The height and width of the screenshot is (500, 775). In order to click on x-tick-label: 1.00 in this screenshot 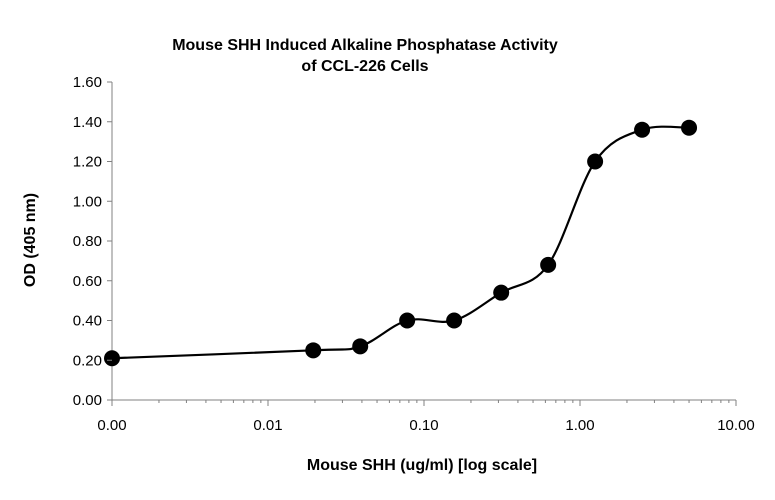, I will do `click(579, 425)`.